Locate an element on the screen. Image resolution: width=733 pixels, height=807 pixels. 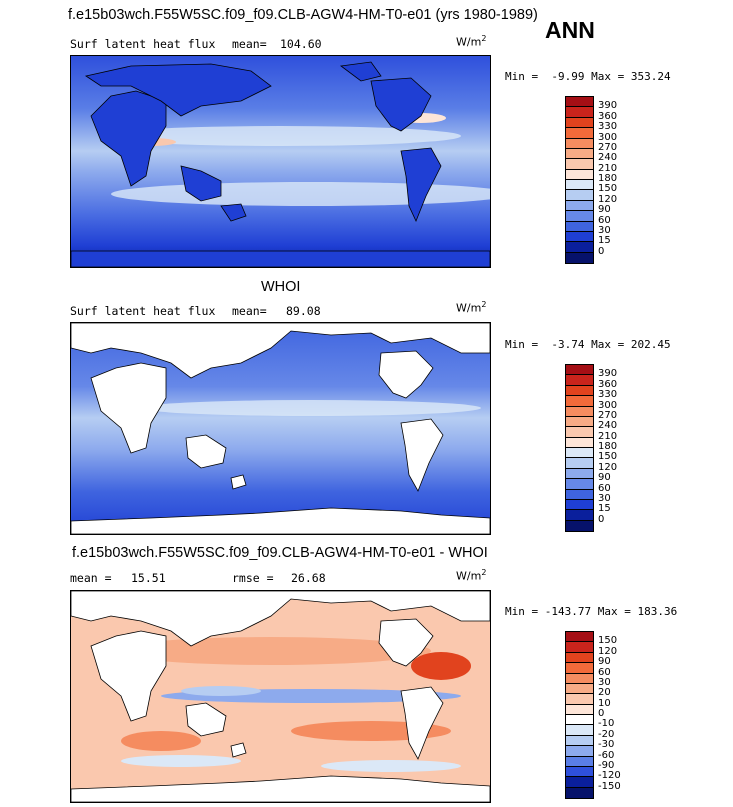
panel2-minmax: Min = -3.74 Max = 202.45 is located at coordinates (588, 344).